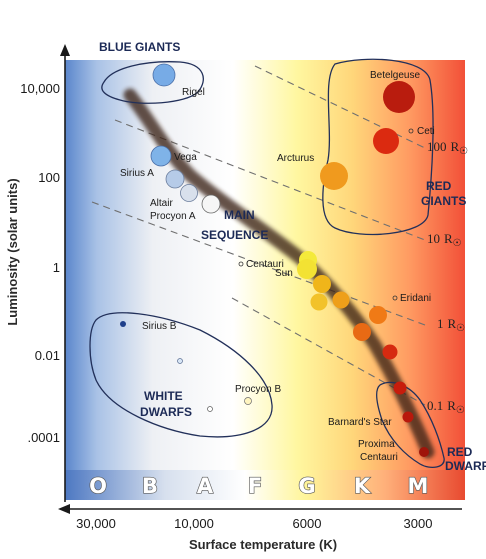 The height and width of the screenshot is (559, 486). I want to click on spectral-class-labels: O B A F G K M, so click(258, 485).